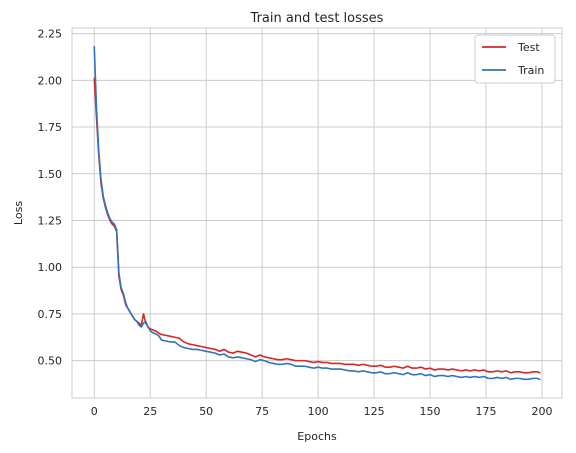 The width and height of the screenshot is (576, 453). What do you see at coordinates (50, 361) in the screenshot?
I see `y-tick-label: 0.50` at bounding box center [50, 361].